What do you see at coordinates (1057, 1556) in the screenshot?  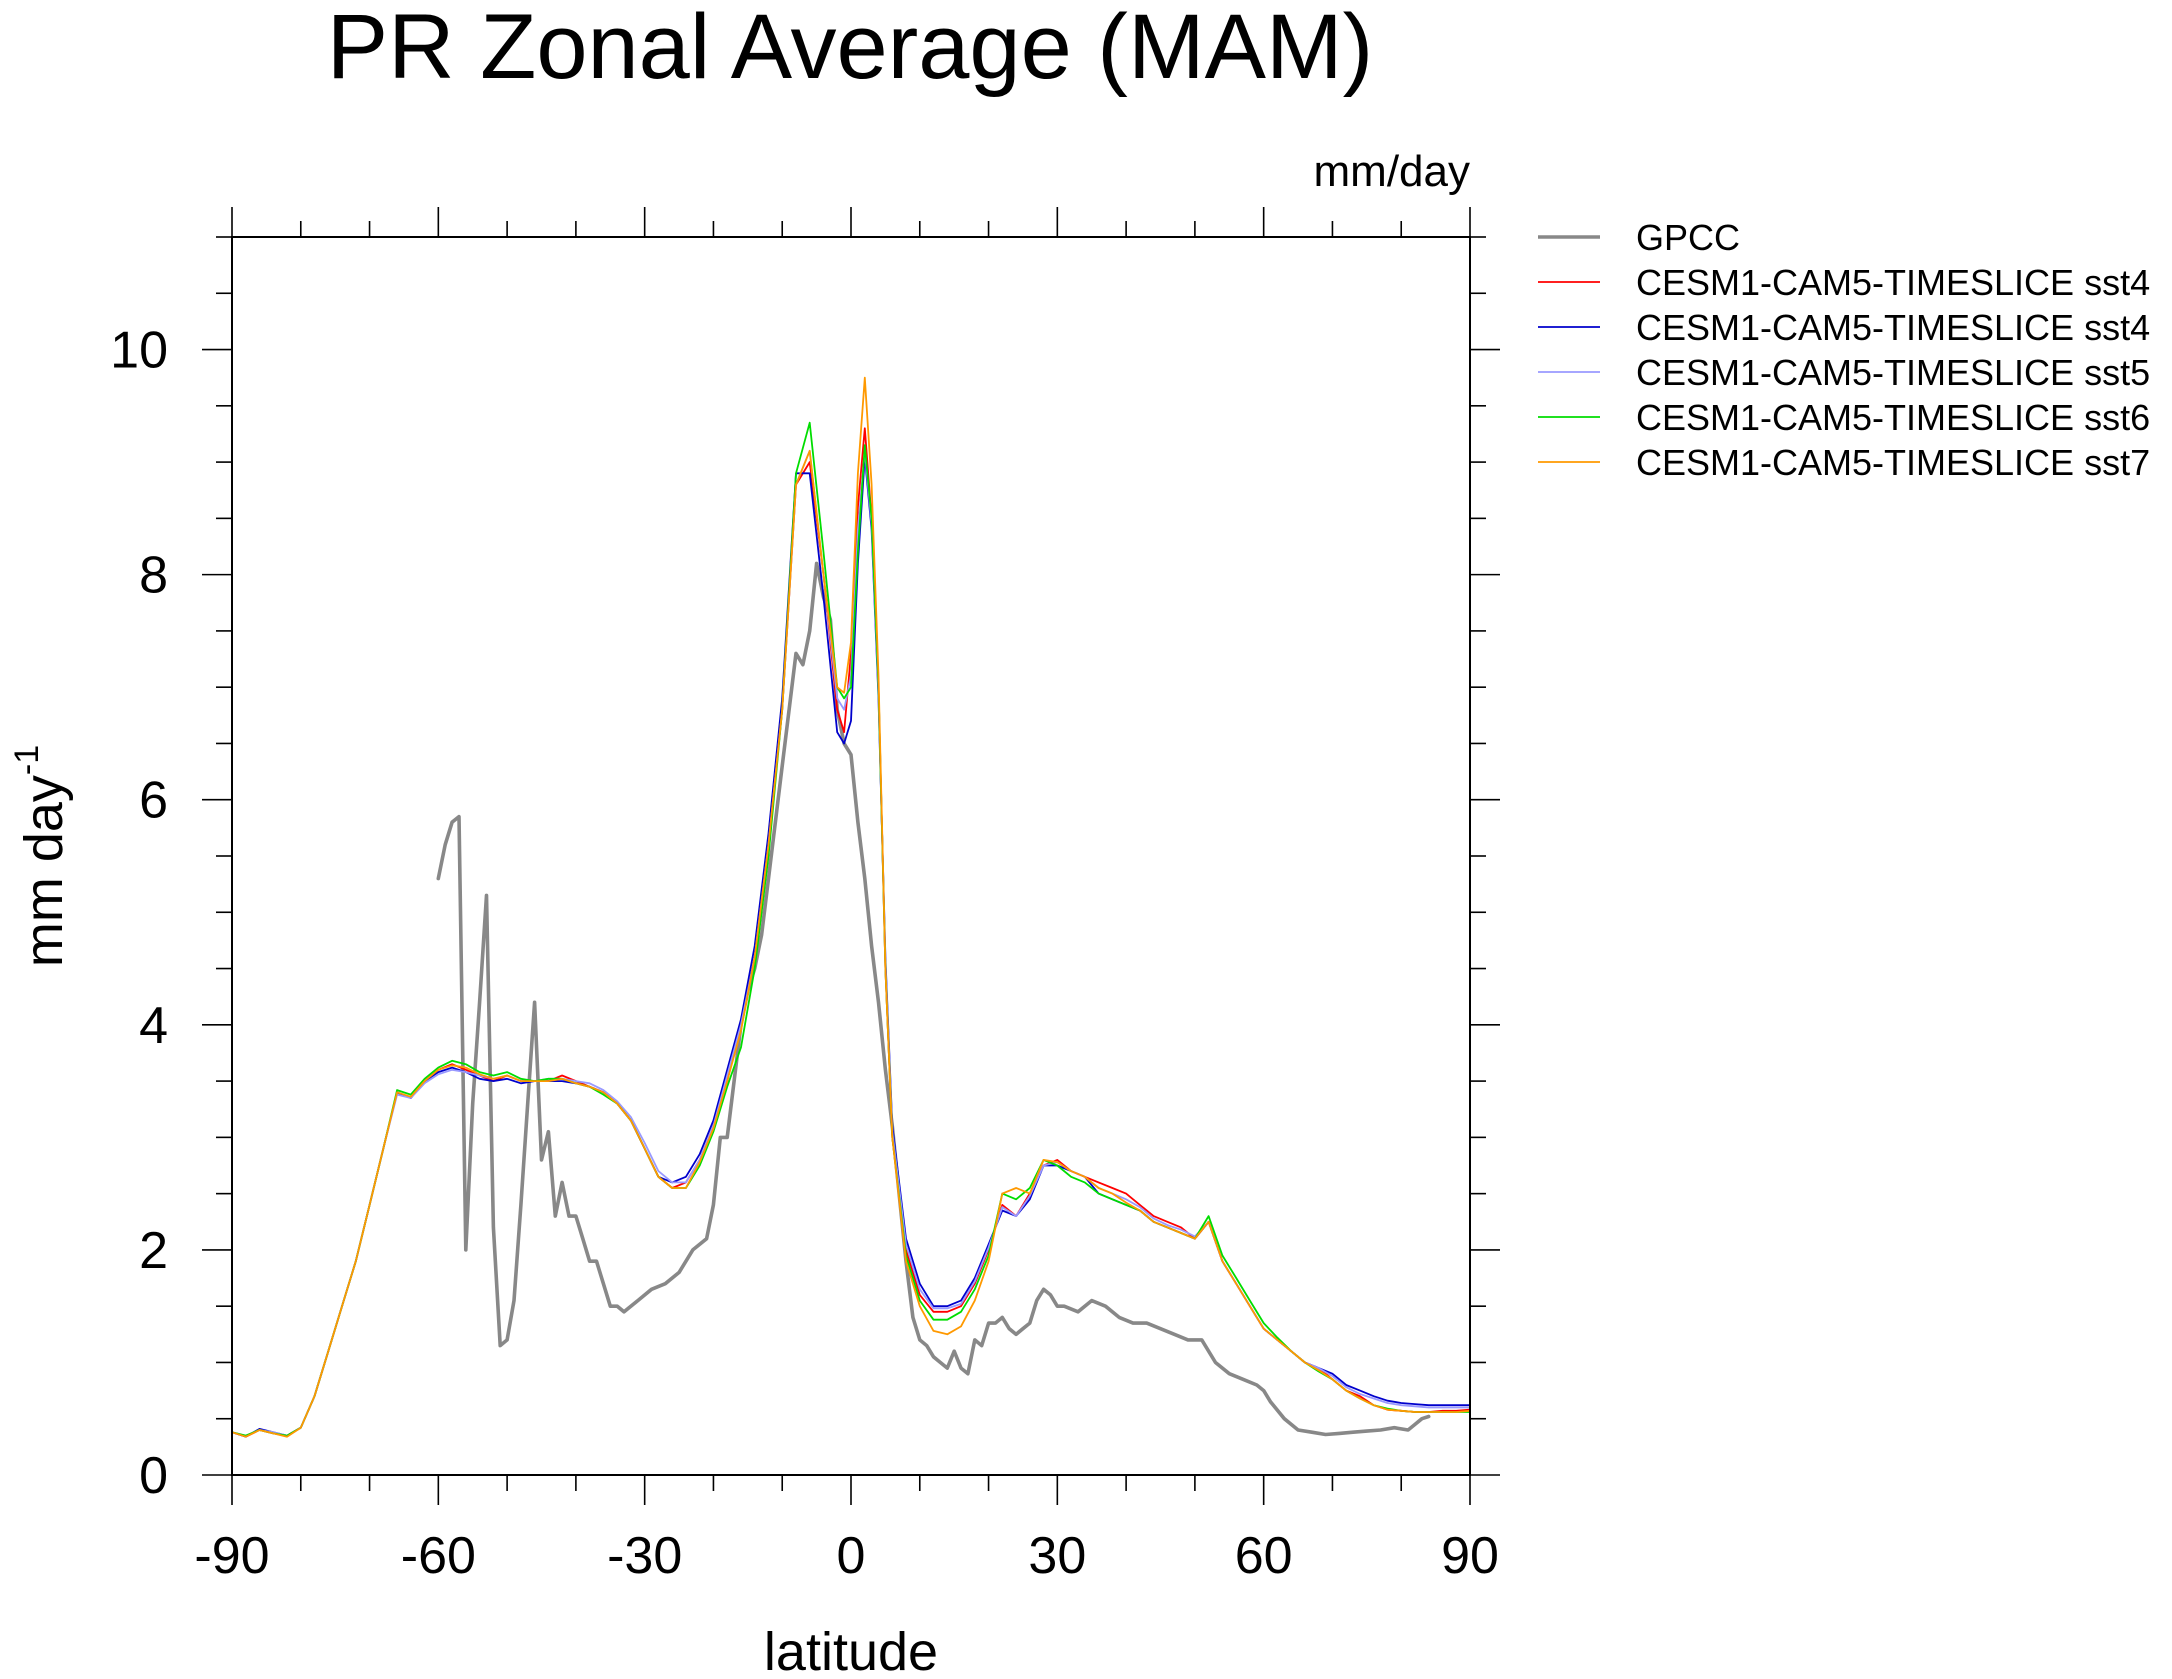 I see `x-tick-label: 30` at bounding box center [1057, 1556].